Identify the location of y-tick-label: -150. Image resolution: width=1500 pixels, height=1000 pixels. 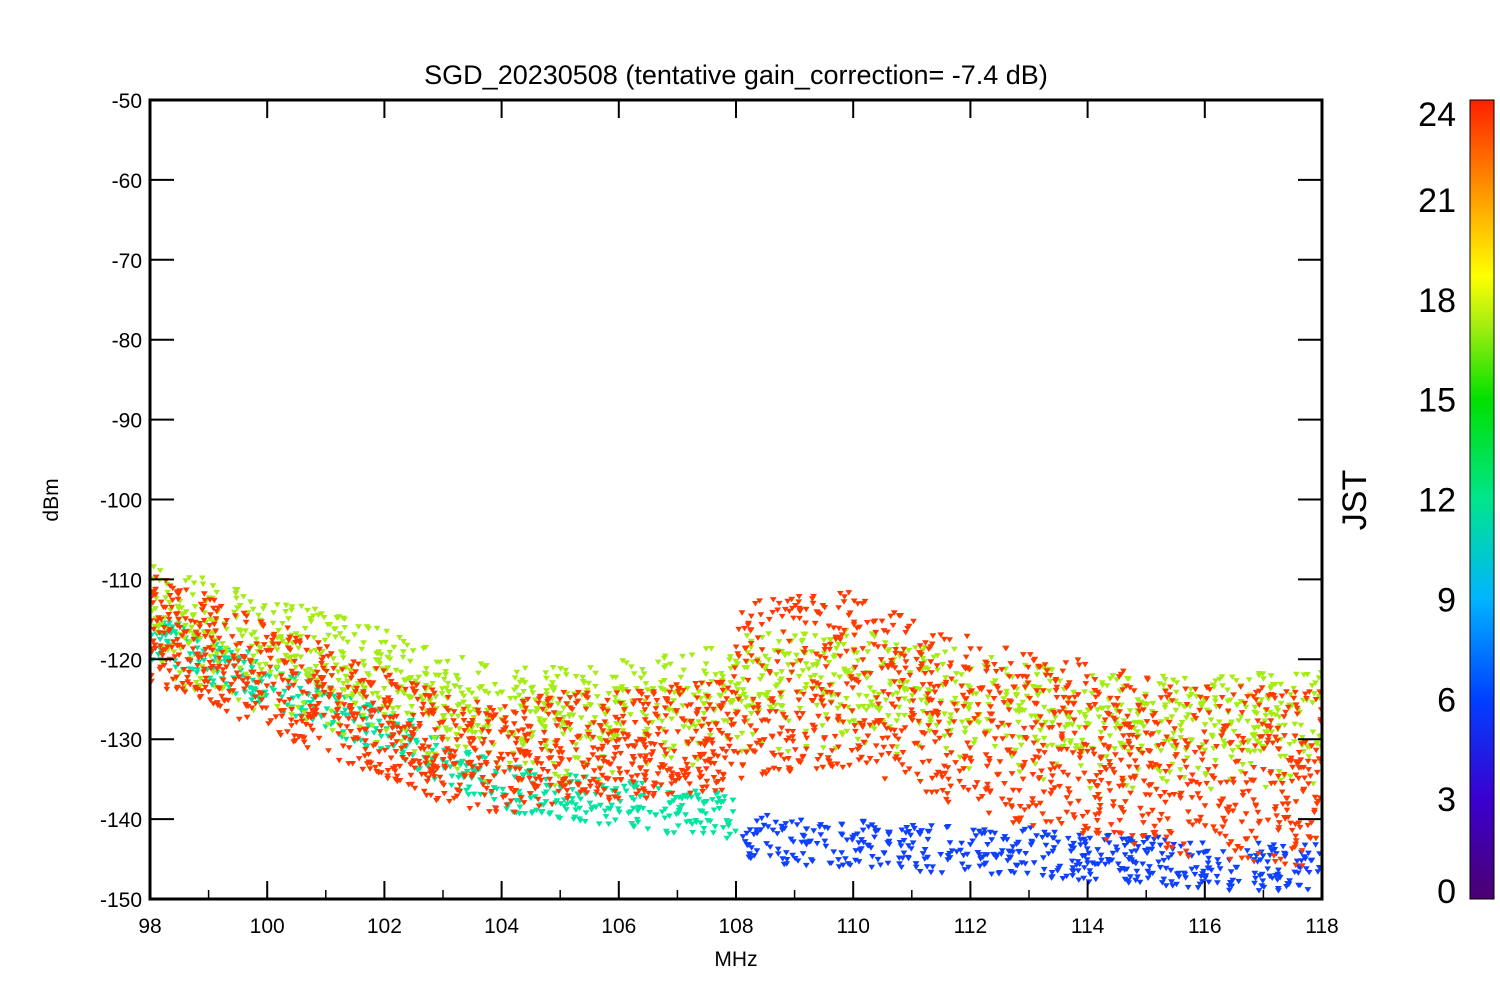
(121, 900).